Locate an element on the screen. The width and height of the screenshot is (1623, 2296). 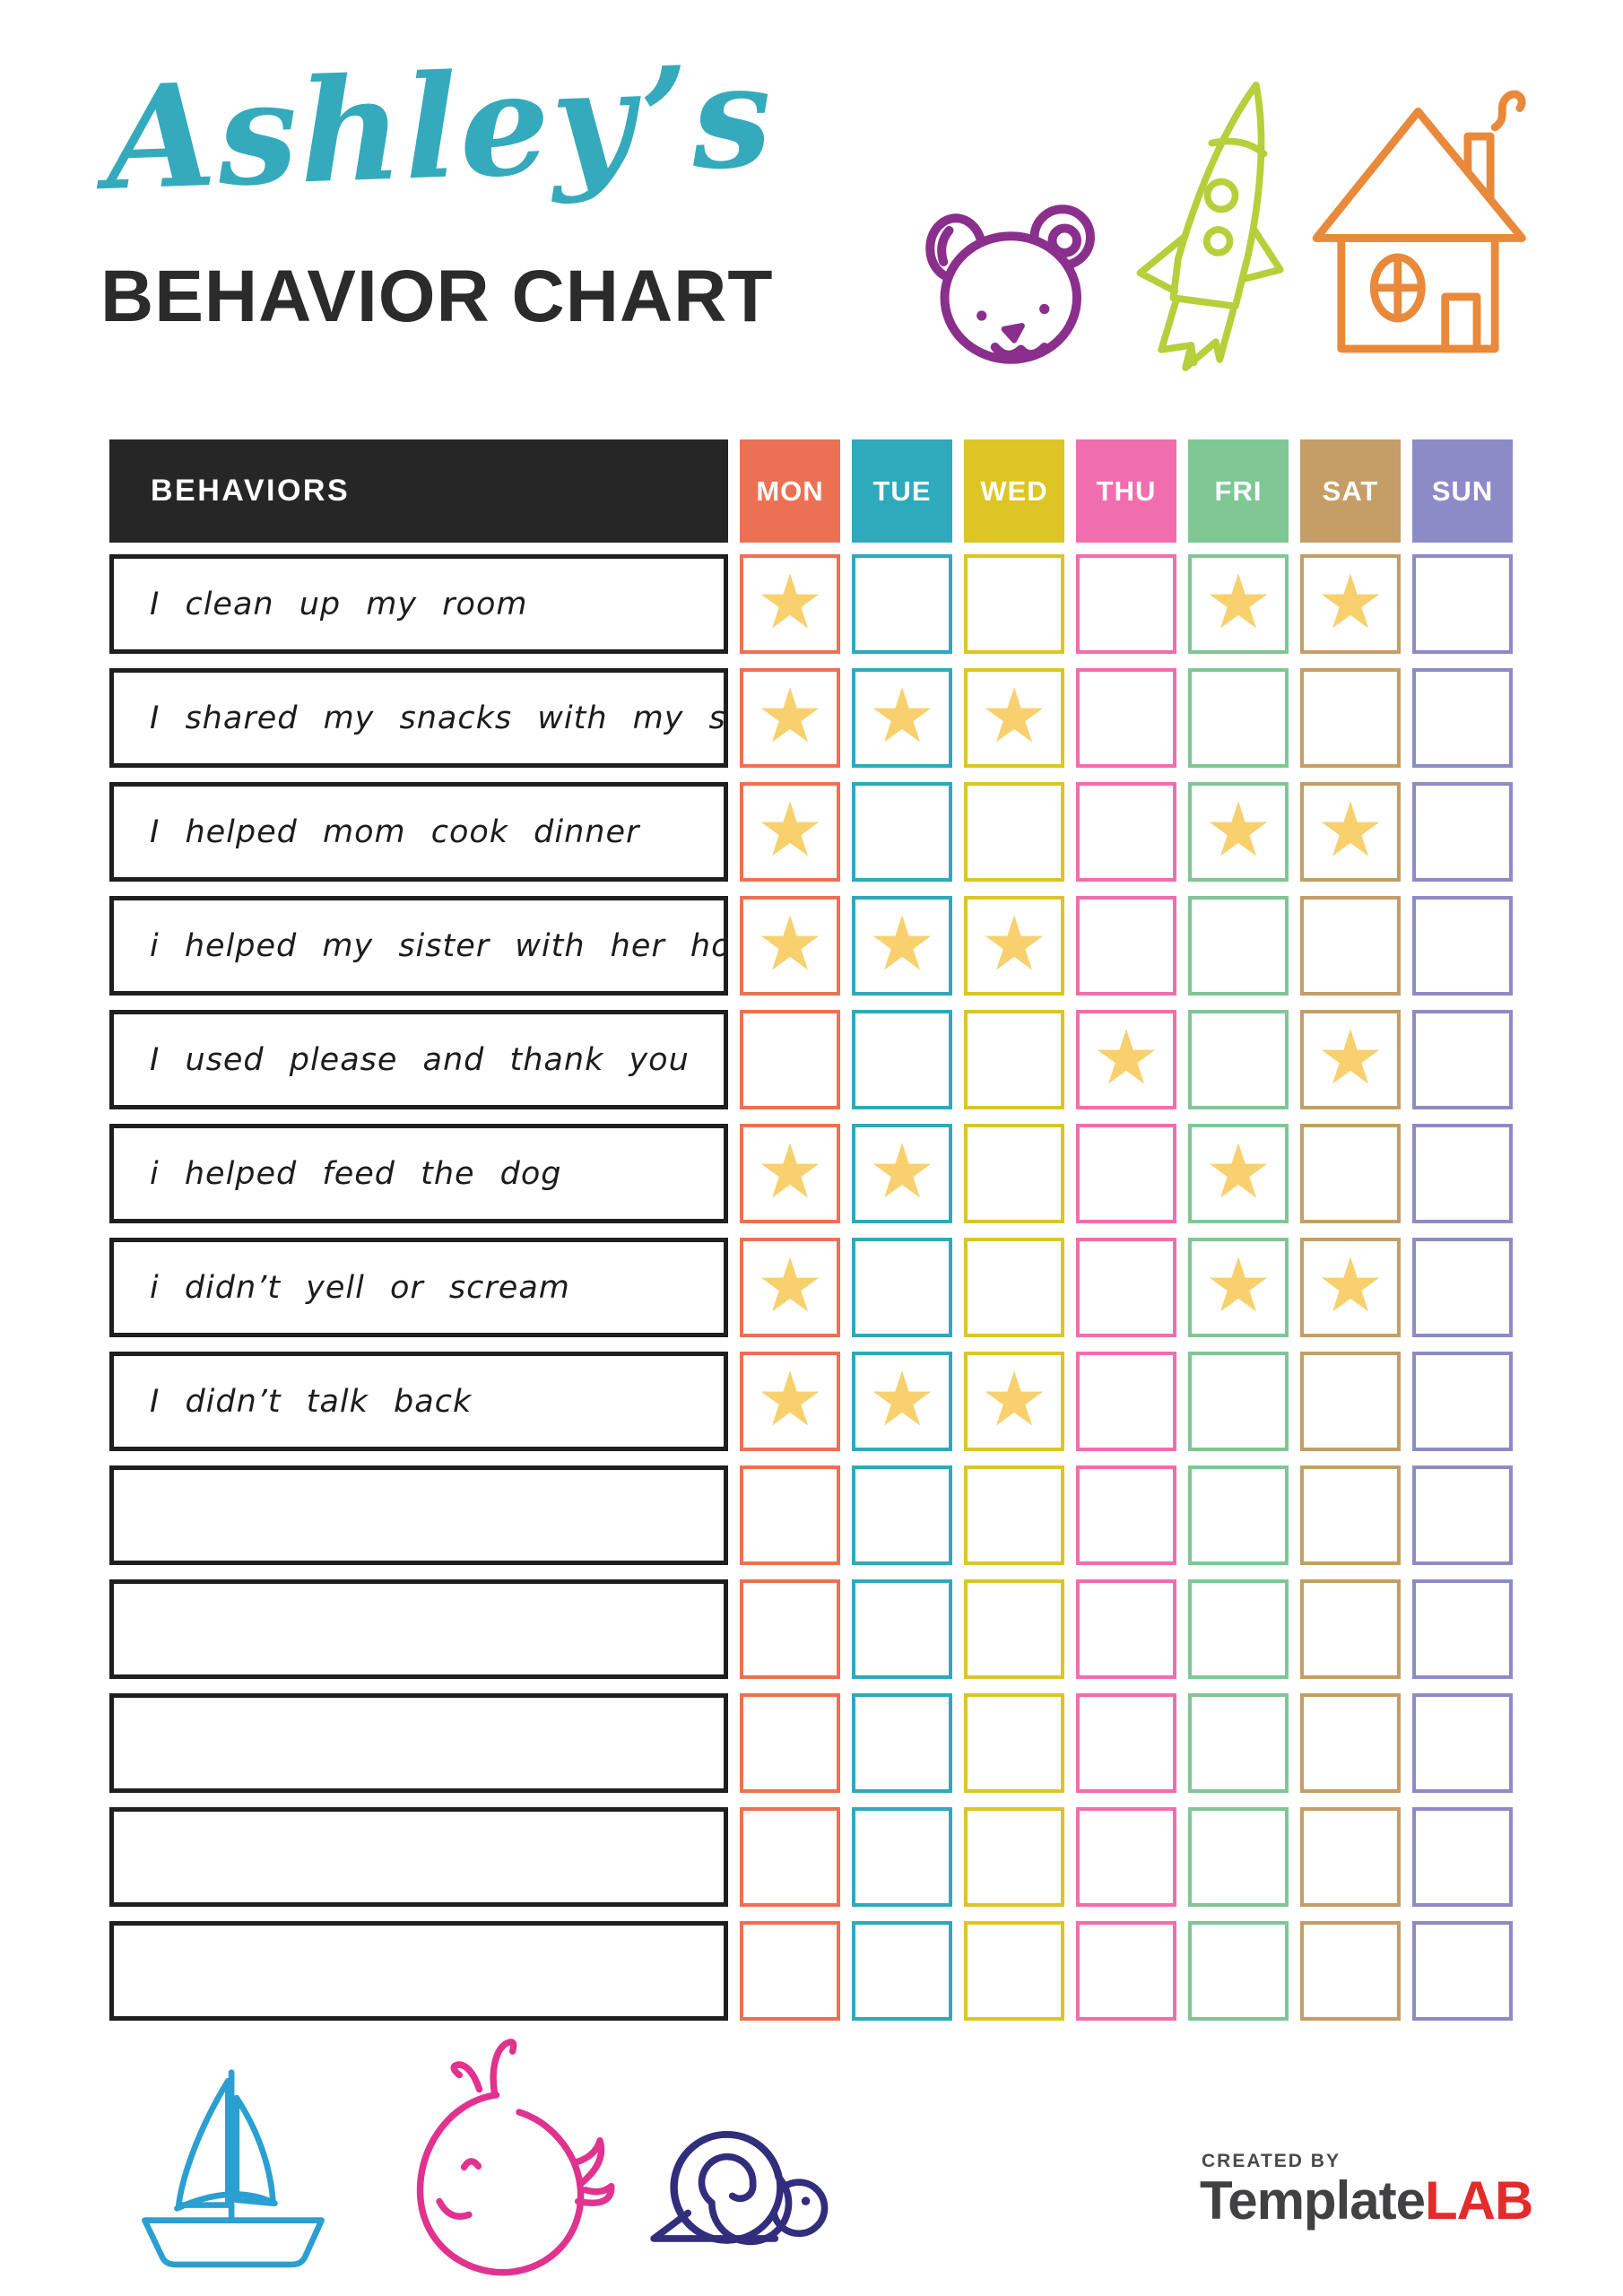
behavior-row: i helped my sister with her homework ★ ★ ★ is located at coordinates (811, 946).